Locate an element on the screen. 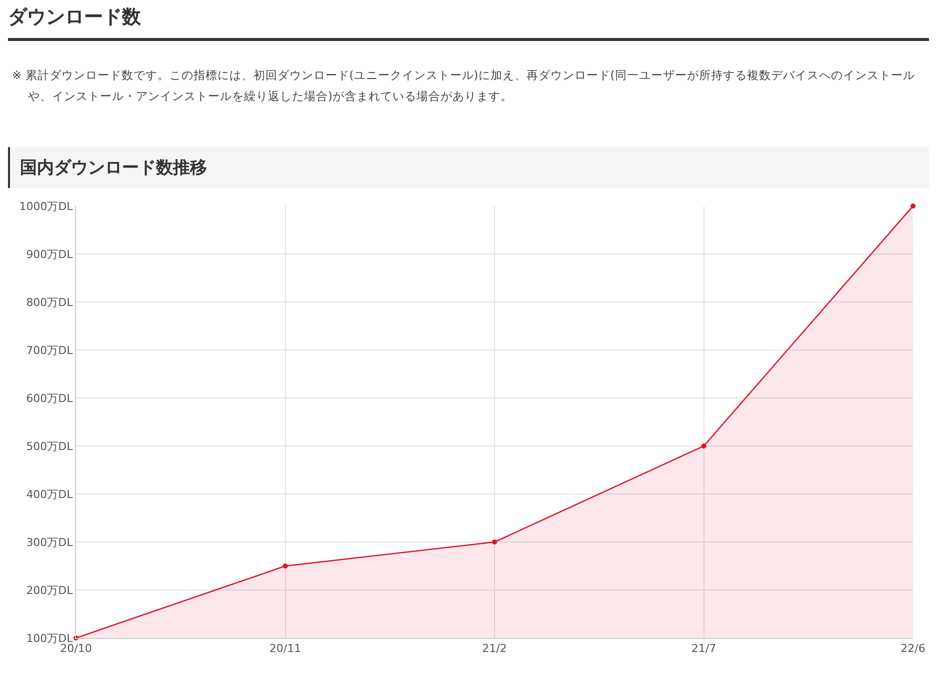  y-tick-label: 700万DL is located at coordinates (50, 350).